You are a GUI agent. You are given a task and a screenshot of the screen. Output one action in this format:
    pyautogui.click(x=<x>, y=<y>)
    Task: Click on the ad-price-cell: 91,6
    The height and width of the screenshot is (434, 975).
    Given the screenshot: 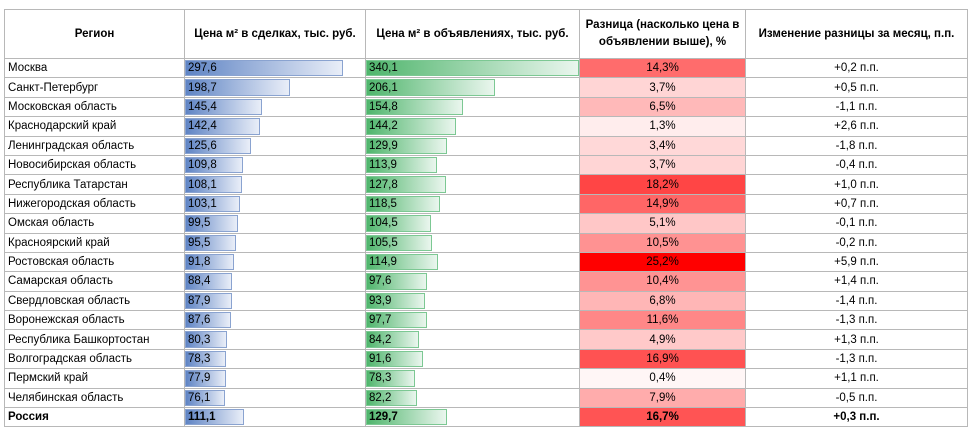 What is the action you would take?
    pyautogui.click(x=472, y=359)
    